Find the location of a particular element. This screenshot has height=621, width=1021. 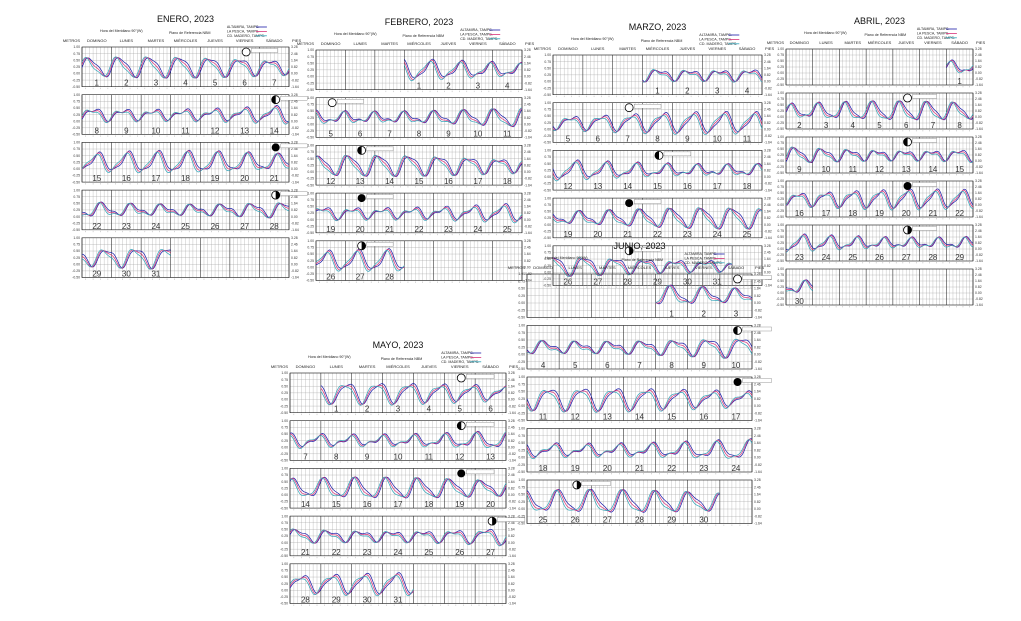

day-number: 5 is located at coordinates (459, 409).